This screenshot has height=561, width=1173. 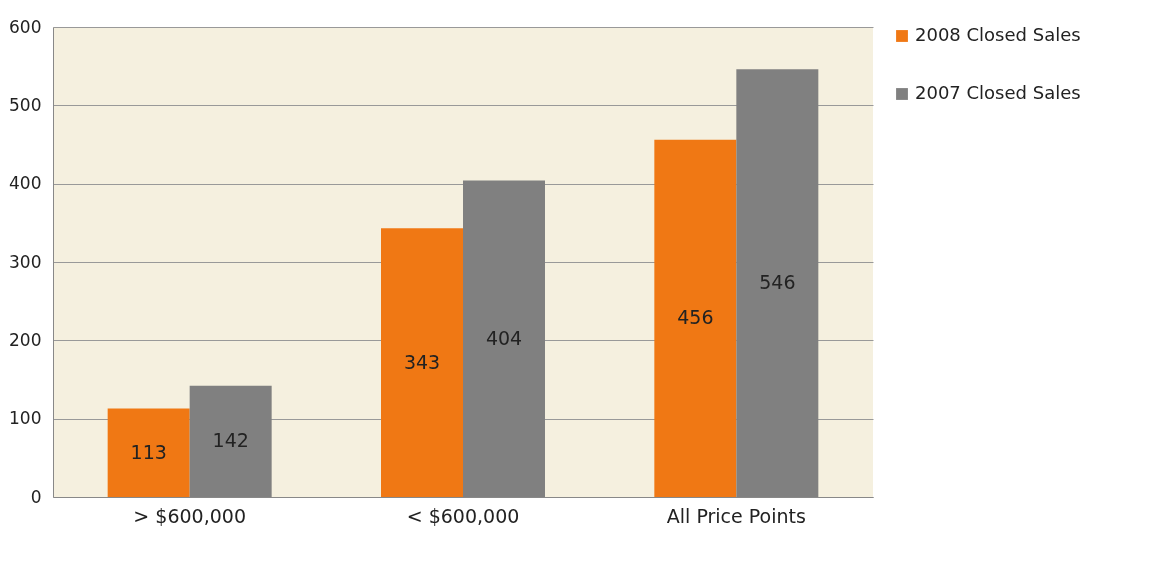 What do you see at coordinates (25, 339) in the screenshot?
I see `y-tick-label: 200` at bounding box center [25, 339].